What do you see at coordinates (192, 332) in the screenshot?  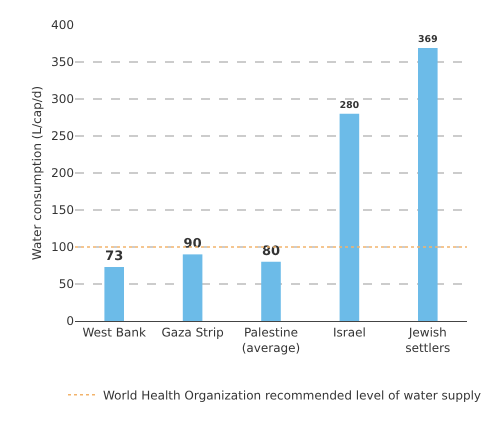 I see `x-tick-label: Gaza Strip` at bounding box center [192, 332].